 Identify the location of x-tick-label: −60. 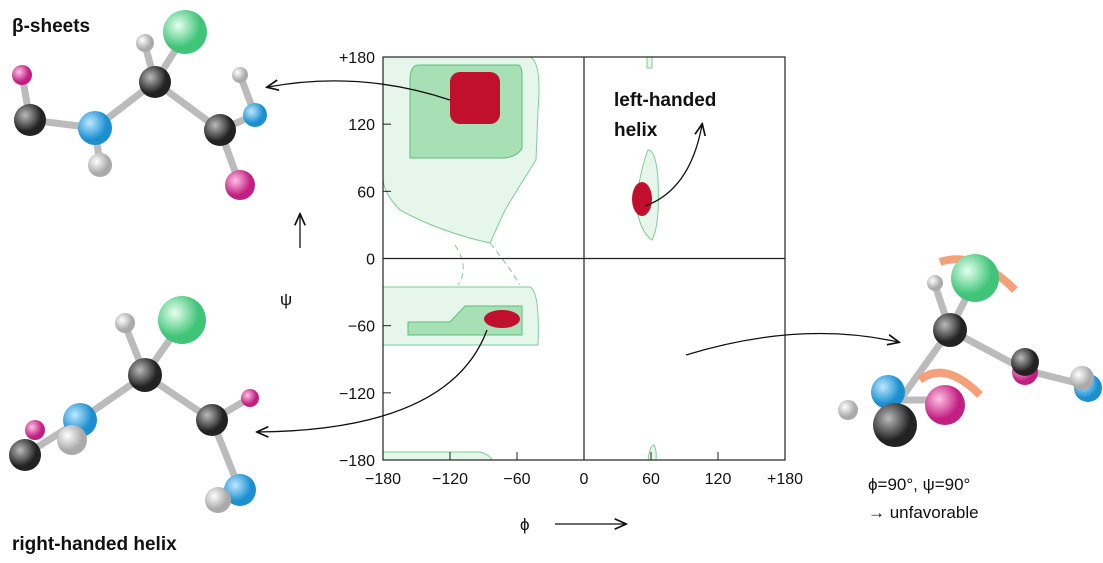
(516, 479).